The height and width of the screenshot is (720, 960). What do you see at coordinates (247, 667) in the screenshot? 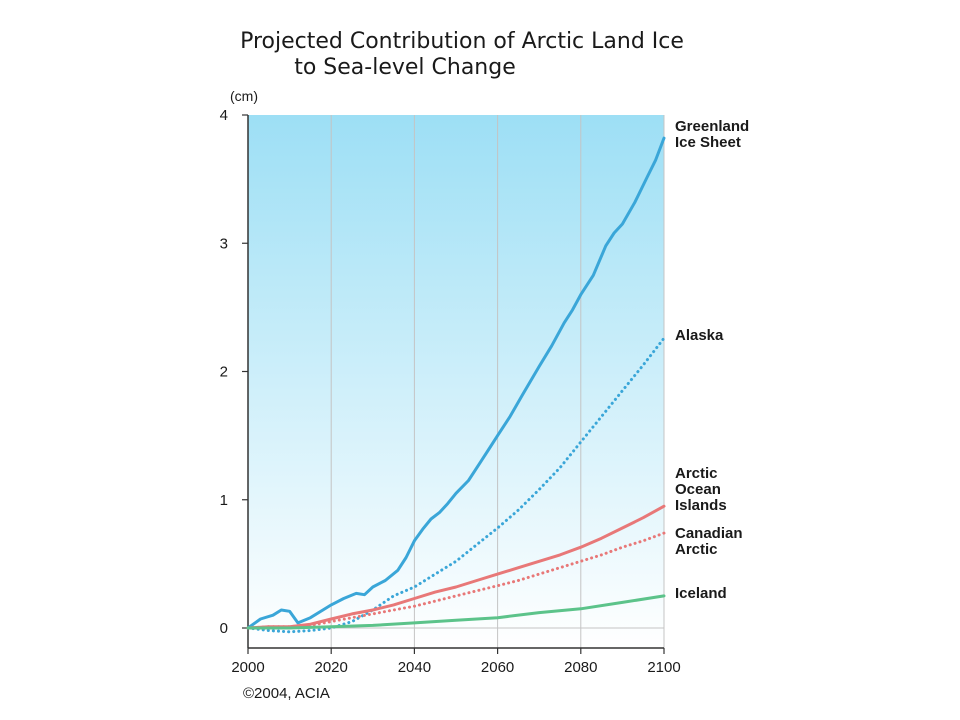
I see `x-tick-label: 2000` at bounding box center [247, 667].